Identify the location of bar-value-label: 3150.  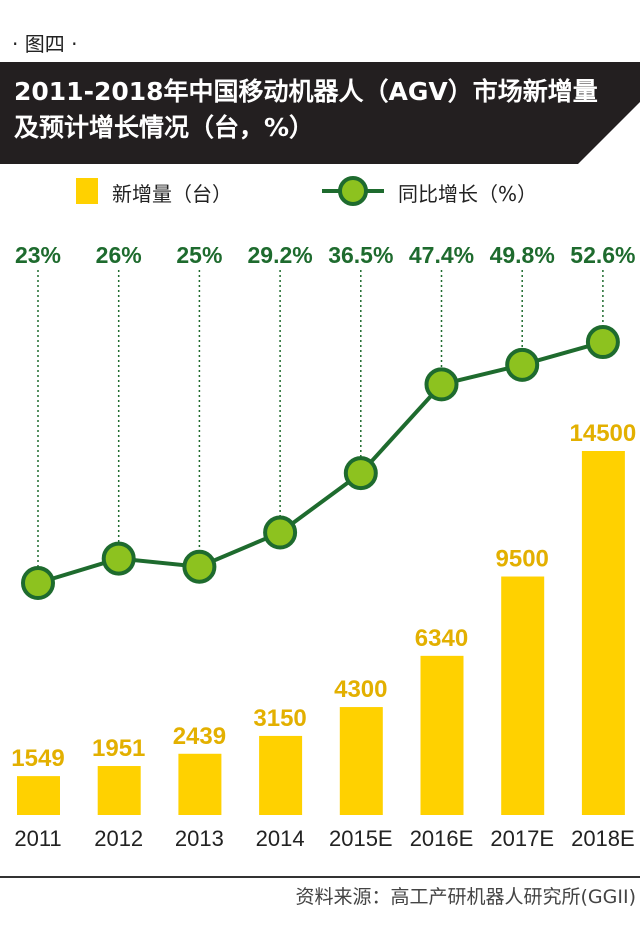
(279, 718).